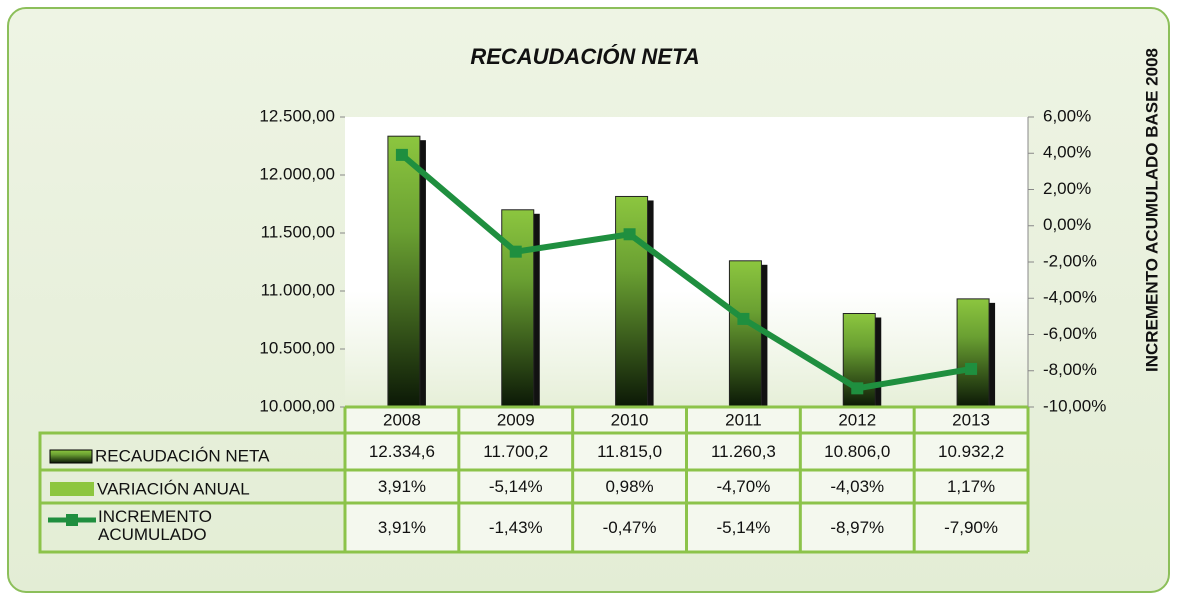  I want to click on y2-tick-label: -8,00%, so click(1070, 369).